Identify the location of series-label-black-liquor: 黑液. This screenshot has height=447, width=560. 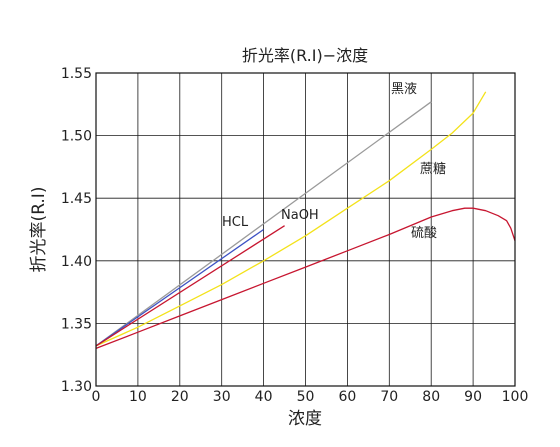
(404, 89).